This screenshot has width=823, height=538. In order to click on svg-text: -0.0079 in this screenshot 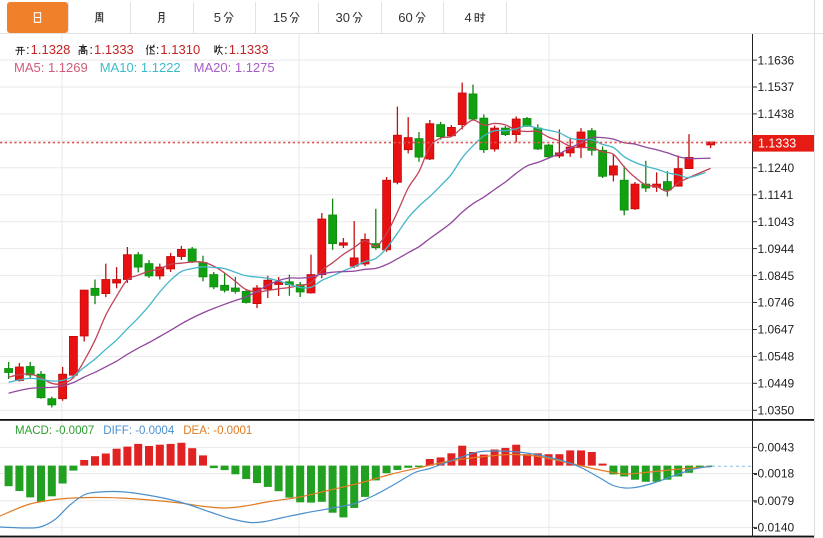, I will do `click(774, 501)`.